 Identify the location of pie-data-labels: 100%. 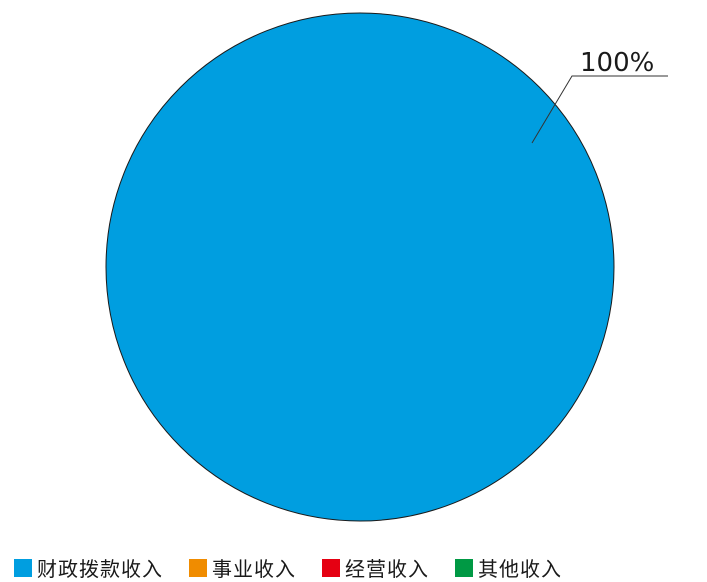
(599, 96).